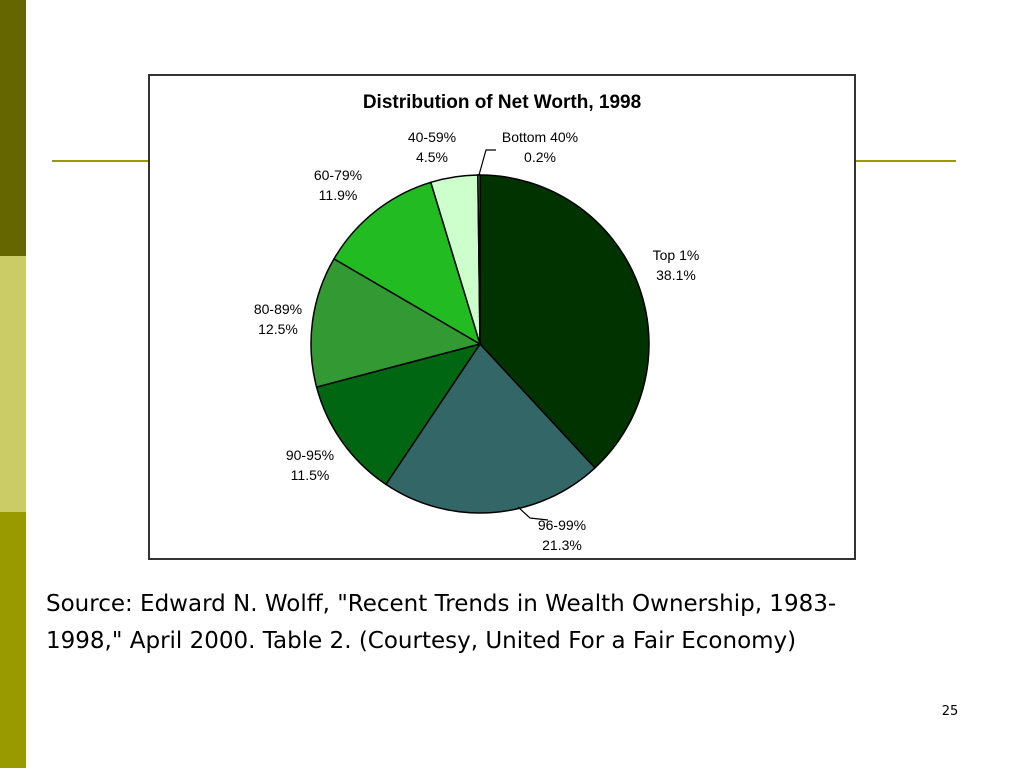  I want to click on slice-label-bottom-40: Bottom 40% 0.2%, so click(540, 147).